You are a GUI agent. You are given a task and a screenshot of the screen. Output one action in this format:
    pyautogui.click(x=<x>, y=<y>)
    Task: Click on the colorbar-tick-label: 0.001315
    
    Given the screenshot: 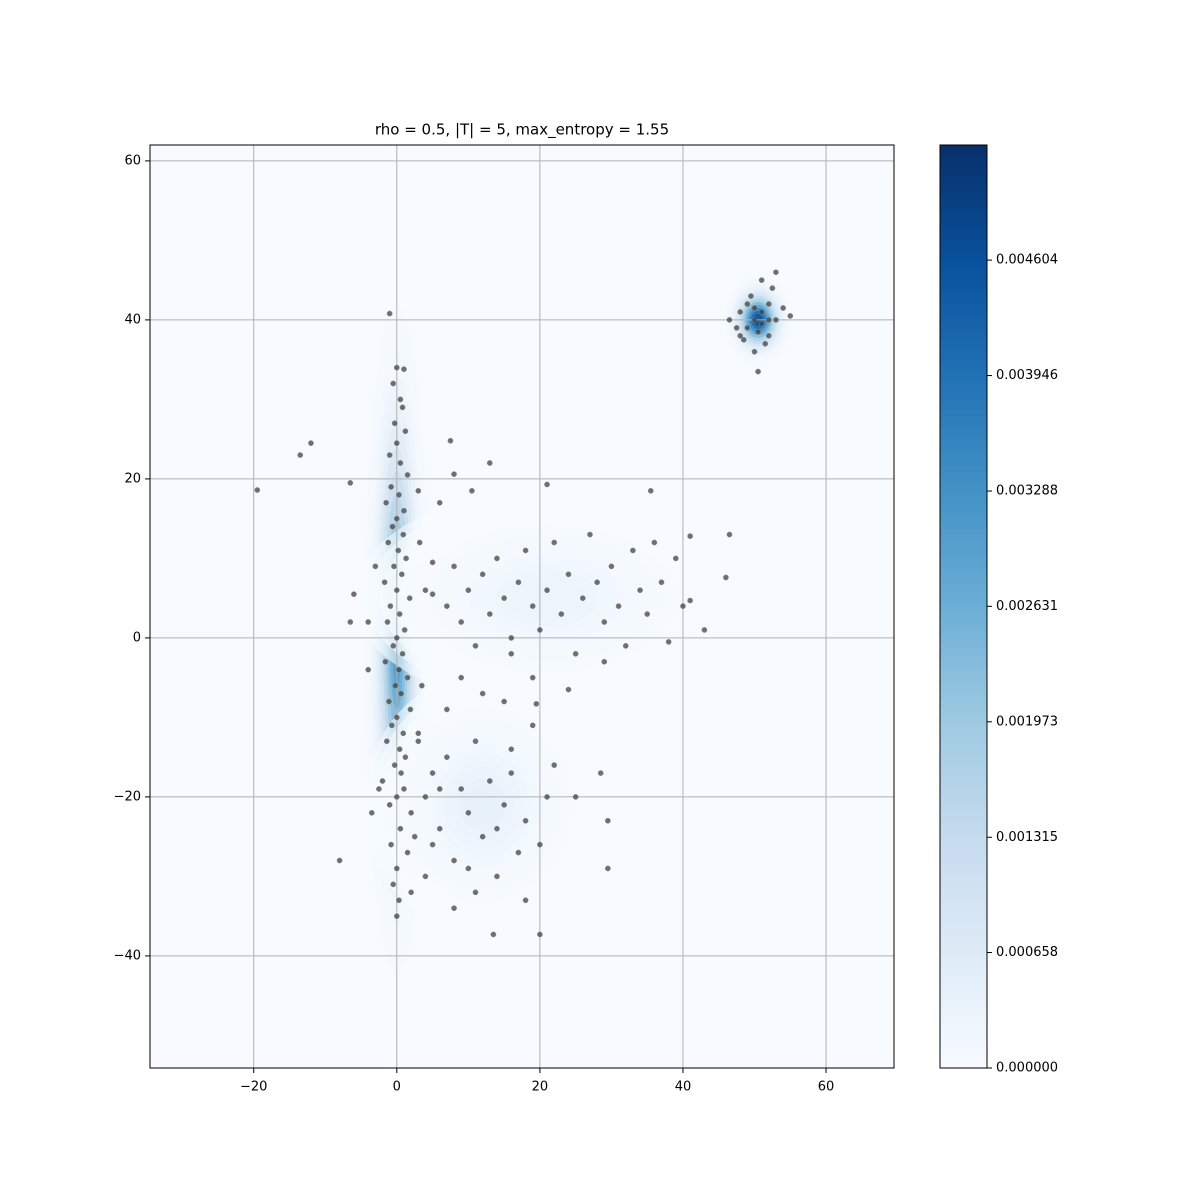 What is the action you would take?
    pyautogui.click(x=1027, y=837)
    